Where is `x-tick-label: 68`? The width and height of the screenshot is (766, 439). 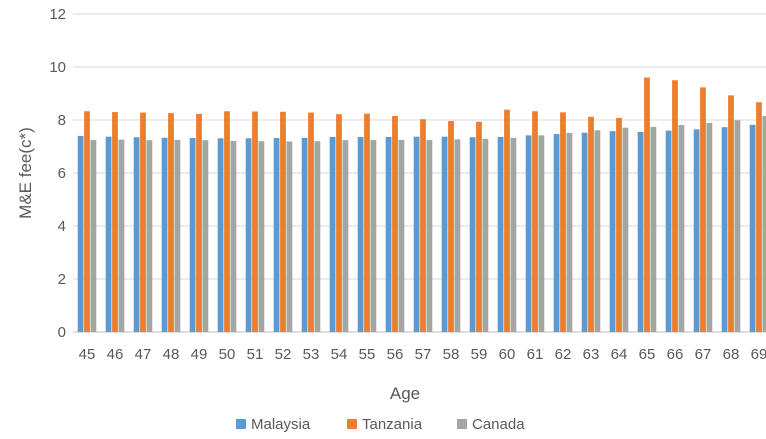
x-tick-label: 68 is located at coordinates (731, 354).